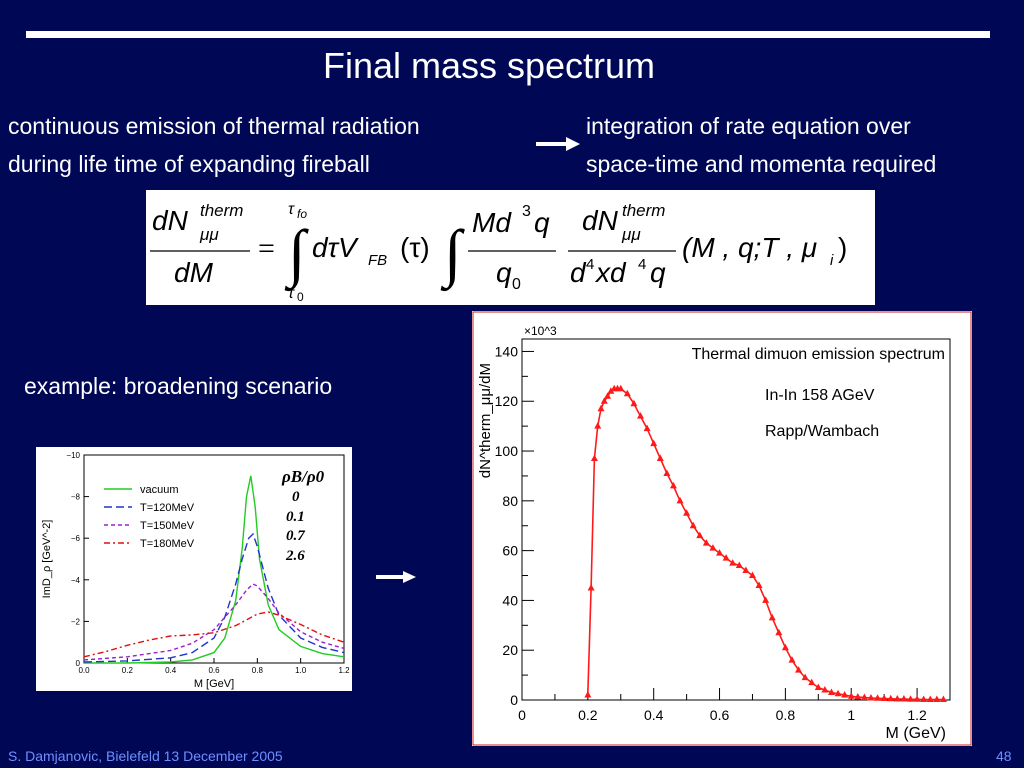  I want to click on main-x-tick-label: 0.8, so click(786, 715).